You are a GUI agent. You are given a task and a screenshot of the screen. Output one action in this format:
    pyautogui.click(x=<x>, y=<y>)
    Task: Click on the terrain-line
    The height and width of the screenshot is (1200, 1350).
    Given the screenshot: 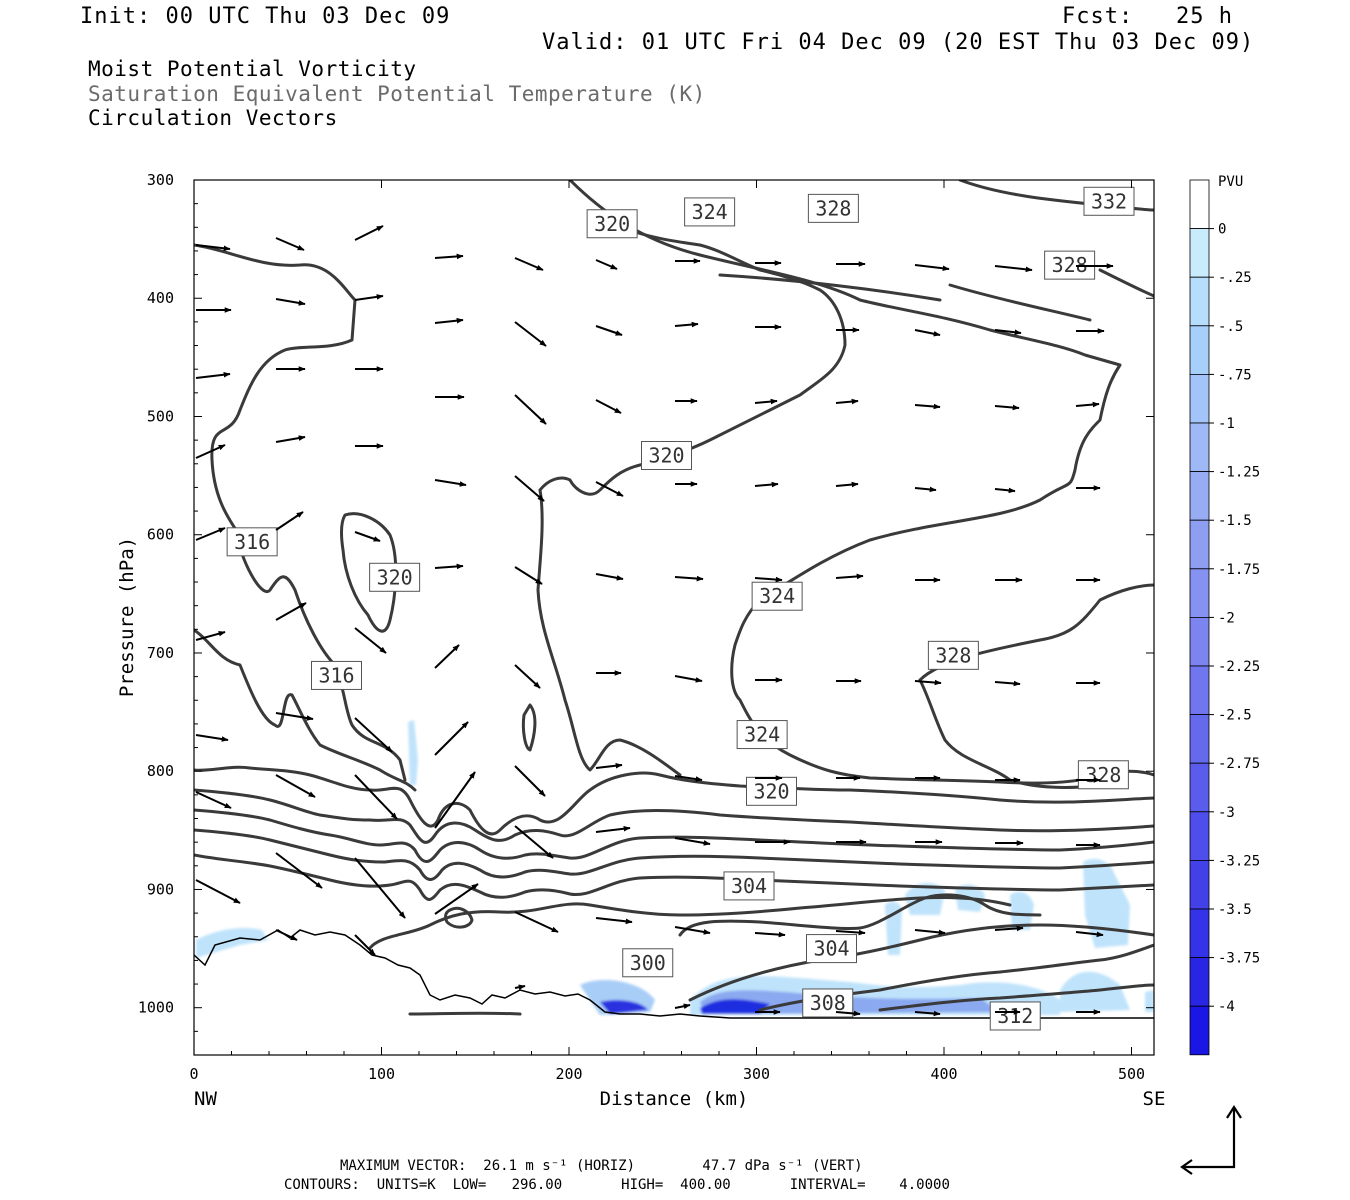 What is the action you would take?
    pyautogui.click(x=674, y=974)
    